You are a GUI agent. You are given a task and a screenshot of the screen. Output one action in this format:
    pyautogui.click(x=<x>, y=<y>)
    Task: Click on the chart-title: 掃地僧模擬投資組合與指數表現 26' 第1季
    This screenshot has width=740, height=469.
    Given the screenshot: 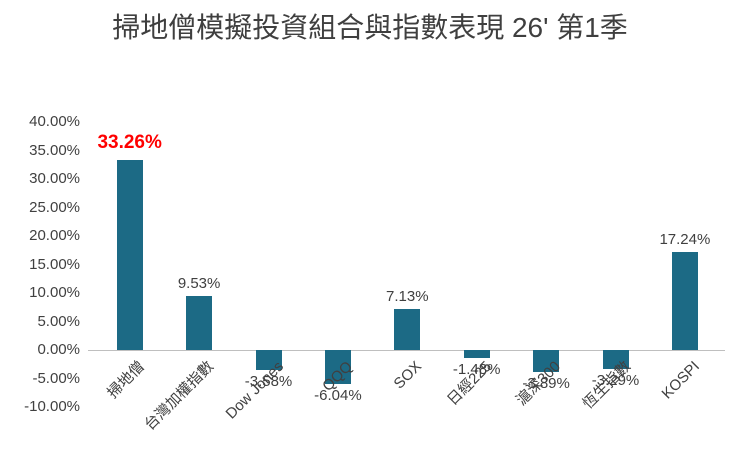 What is the action you would take?
    pyautogui.click(x=370, y=27)
    